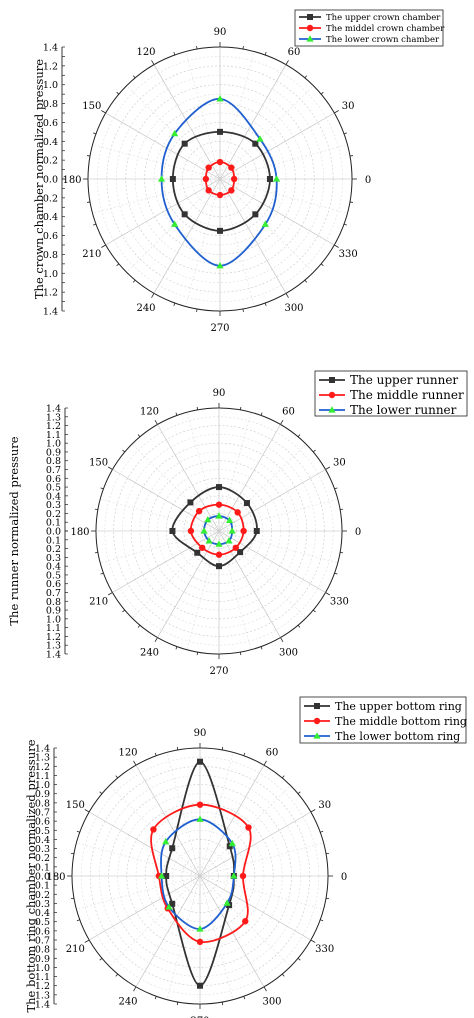 This screenshot has width=474, height=1018. Describe the element at coordinates (71, 180) in the screenshot. I see `angle-label: 180` at that location.